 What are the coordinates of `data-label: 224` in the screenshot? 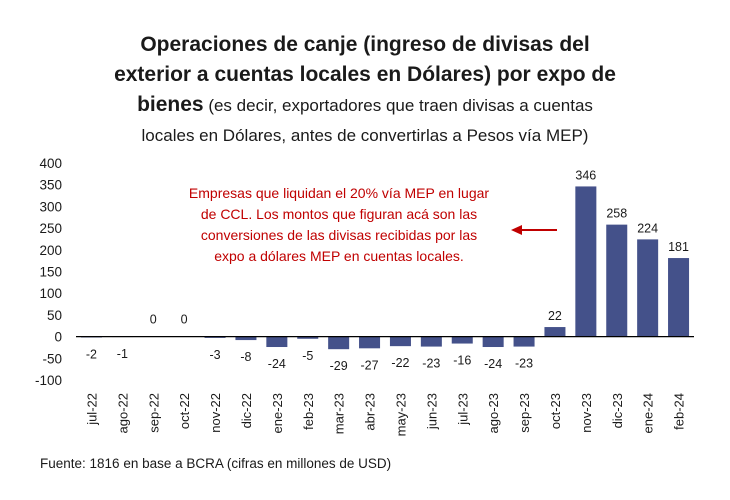 It's located at (647, 228).